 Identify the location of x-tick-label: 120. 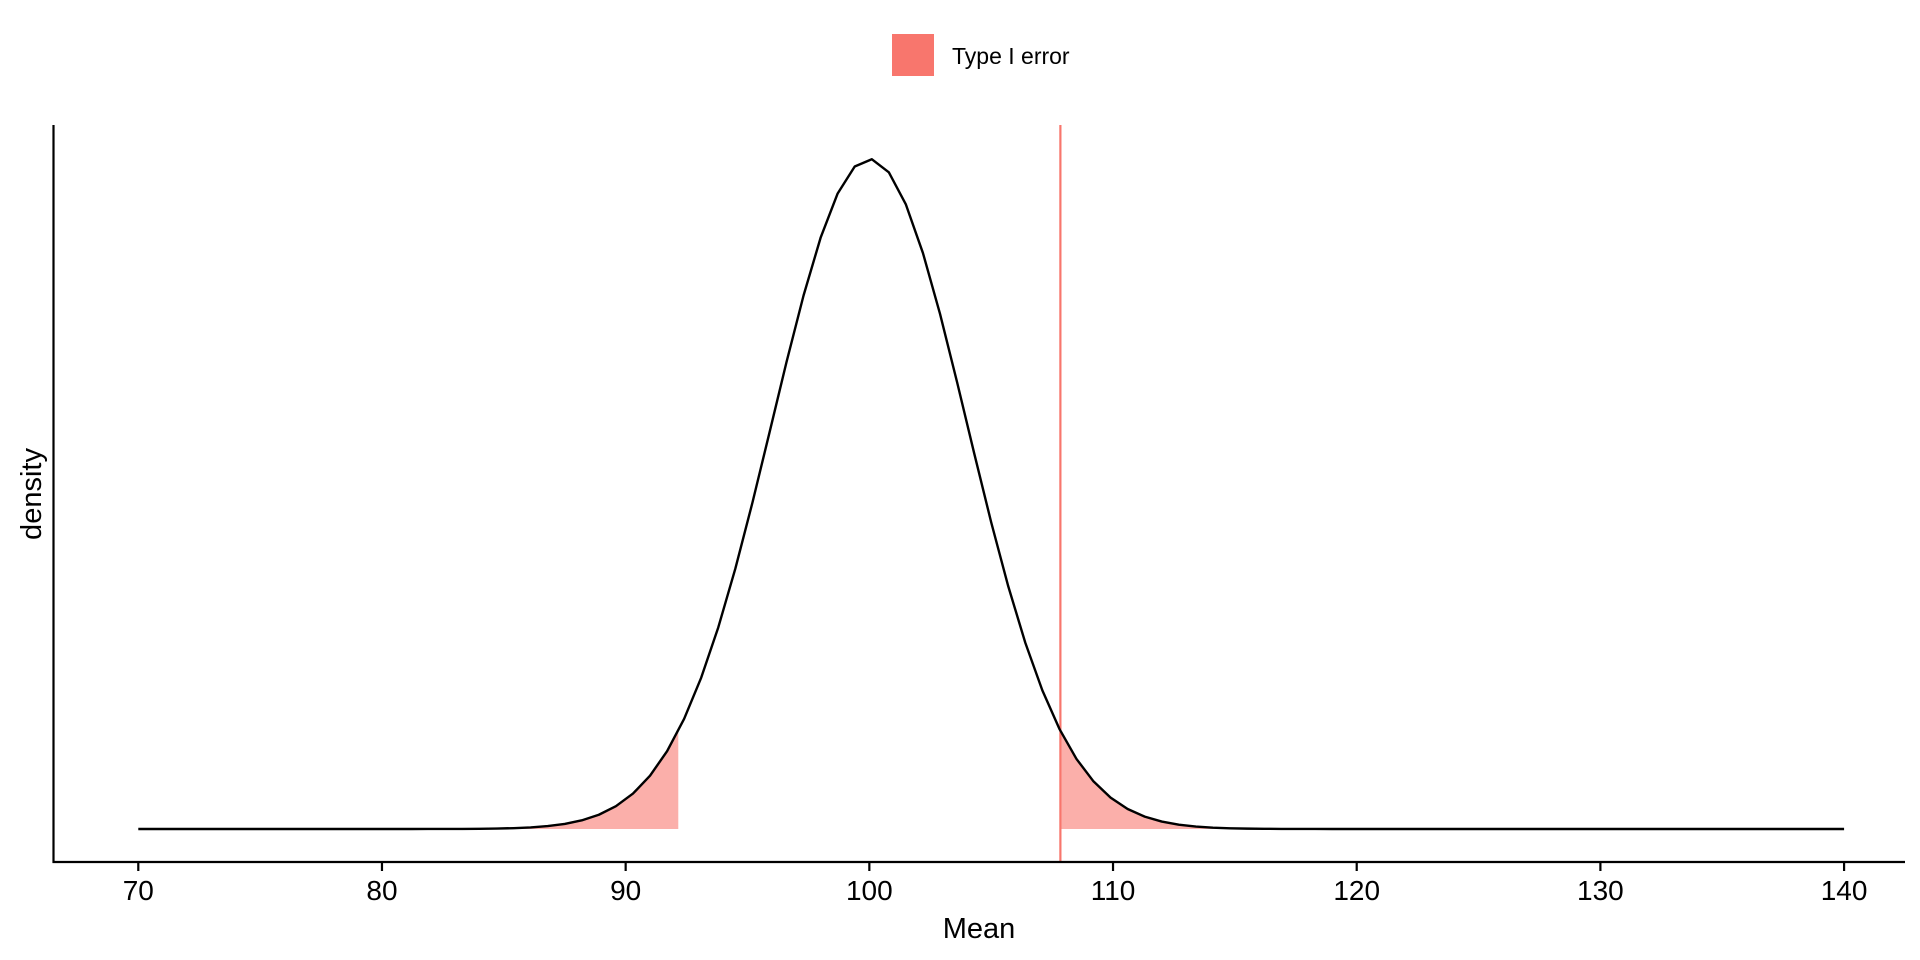
(1356, 890).